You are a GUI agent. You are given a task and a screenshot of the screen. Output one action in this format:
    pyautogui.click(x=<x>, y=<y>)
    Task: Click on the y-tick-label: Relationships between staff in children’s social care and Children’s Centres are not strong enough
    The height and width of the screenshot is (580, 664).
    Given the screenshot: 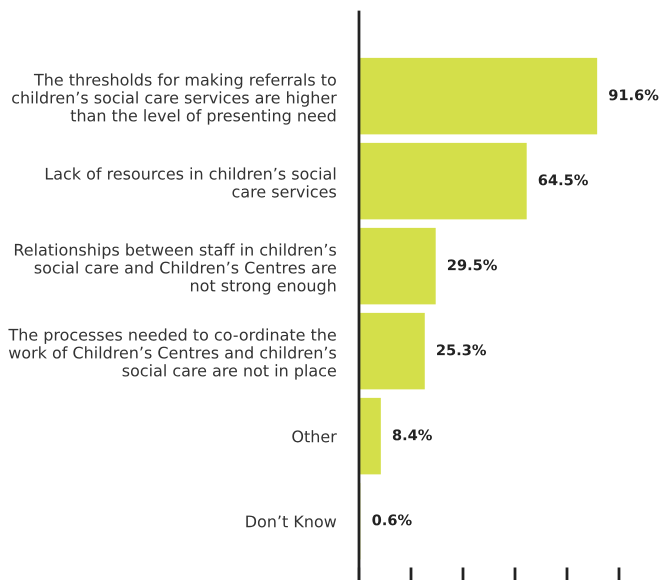 What is the action you would take?
    pyautogui.click(x=175, y=269)
    